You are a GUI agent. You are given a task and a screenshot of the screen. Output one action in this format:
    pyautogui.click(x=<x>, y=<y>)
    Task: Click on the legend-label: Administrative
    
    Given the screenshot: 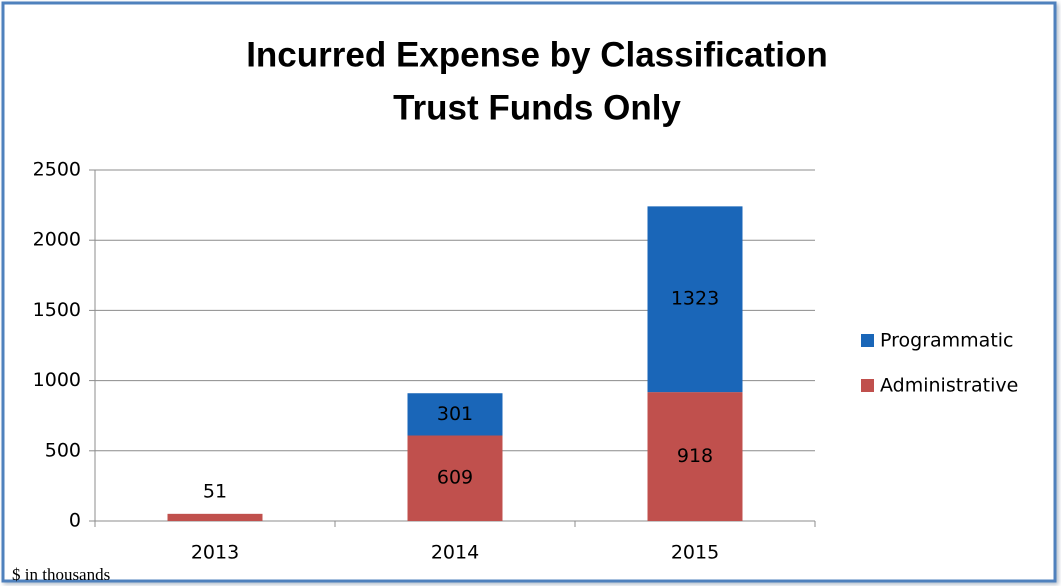 What is the action you would take?
    pyautogui.click(x=949, y=386)
    